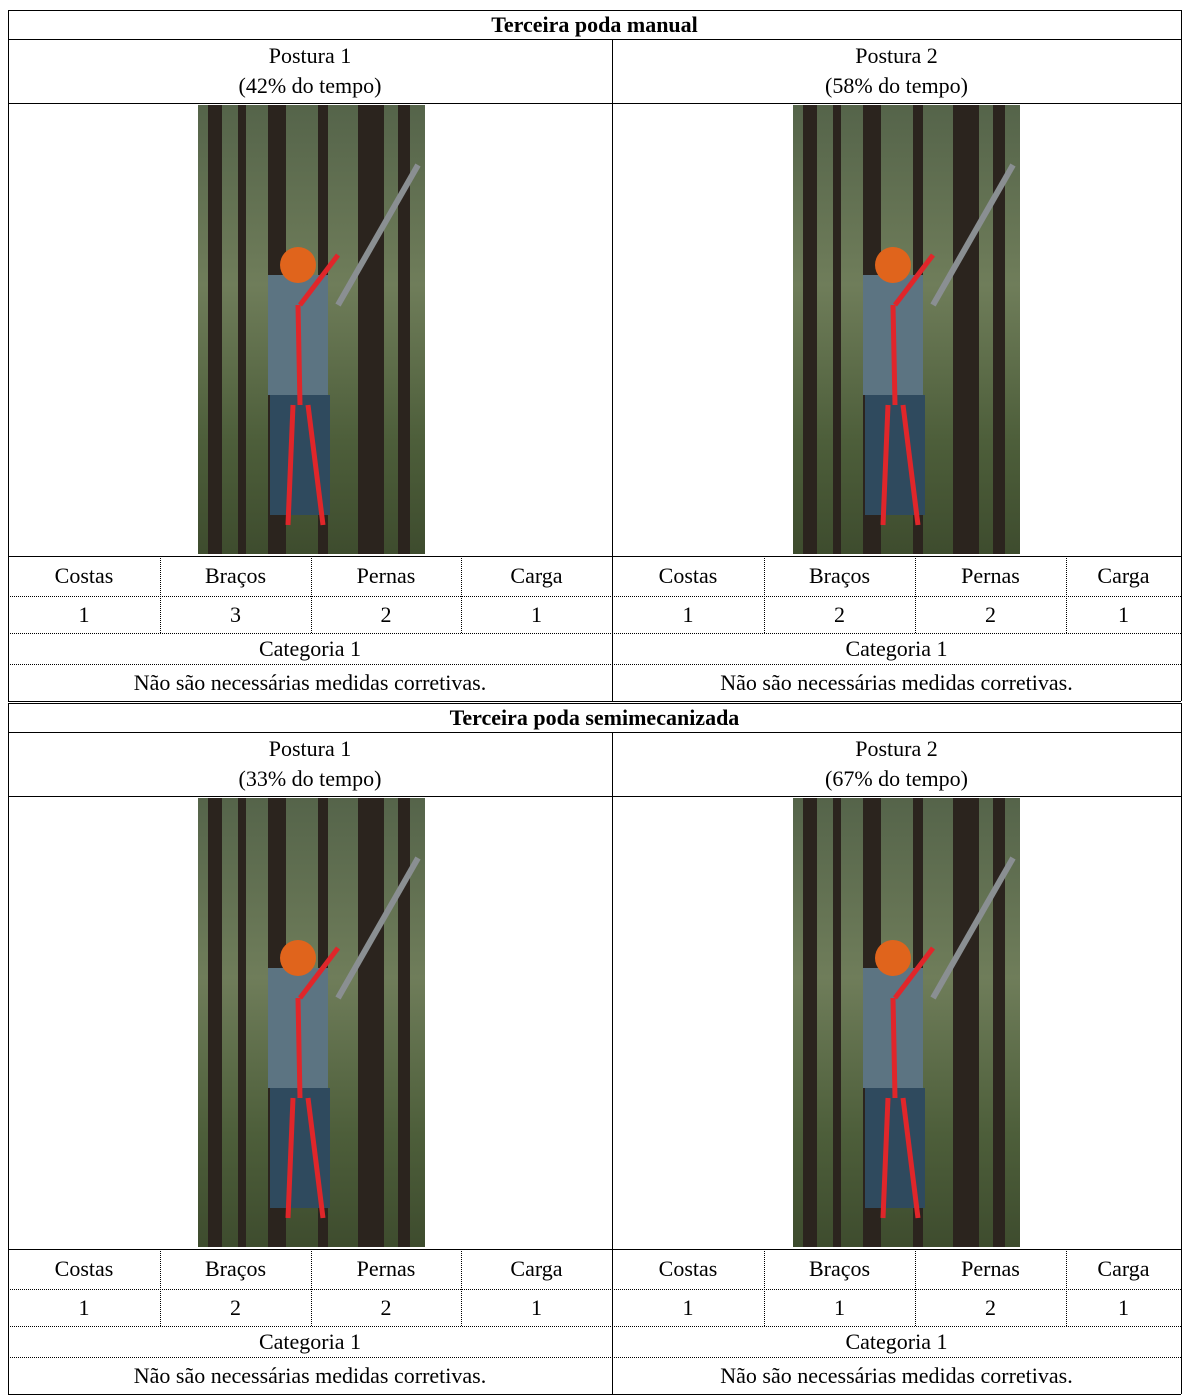  Describe the element at coordinates (594, 717) in the screenshot. I see `section-title: Terceira poda semimecanizada` at that location.